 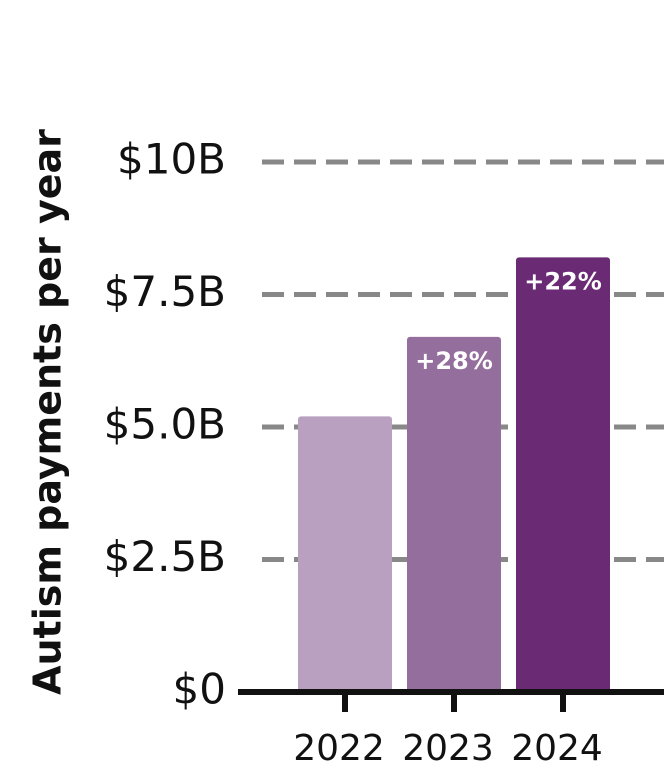 I want to click on y-tick-label: $2.5B, so click(x=165, y=556).